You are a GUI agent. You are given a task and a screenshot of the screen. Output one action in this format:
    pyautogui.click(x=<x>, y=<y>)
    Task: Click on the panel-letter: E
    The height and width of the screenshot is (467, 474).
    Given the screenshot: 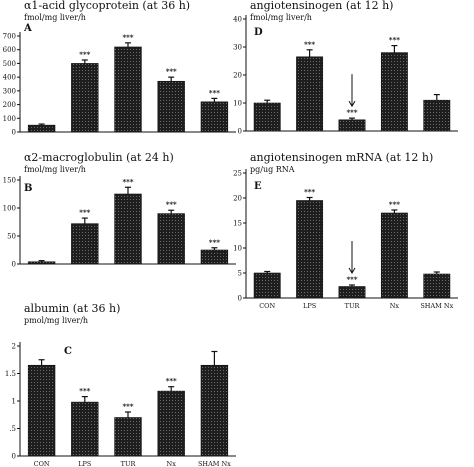 What is the action you would take?
    pyautogui.click(x=258, y=186)
    